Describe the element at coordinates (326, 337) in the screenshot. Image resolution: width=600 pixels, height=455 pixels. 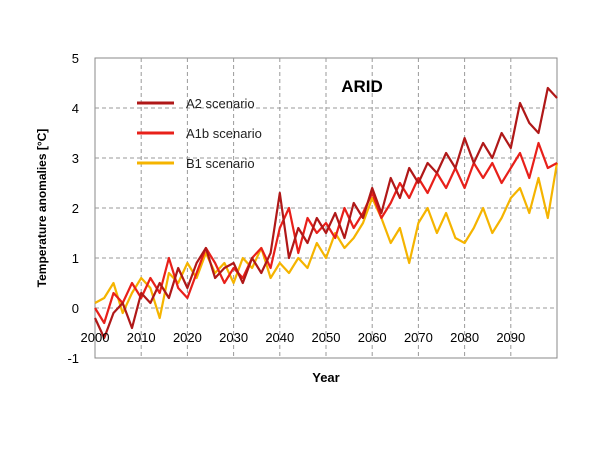
I see `x-tick-label: 2050` at that location.